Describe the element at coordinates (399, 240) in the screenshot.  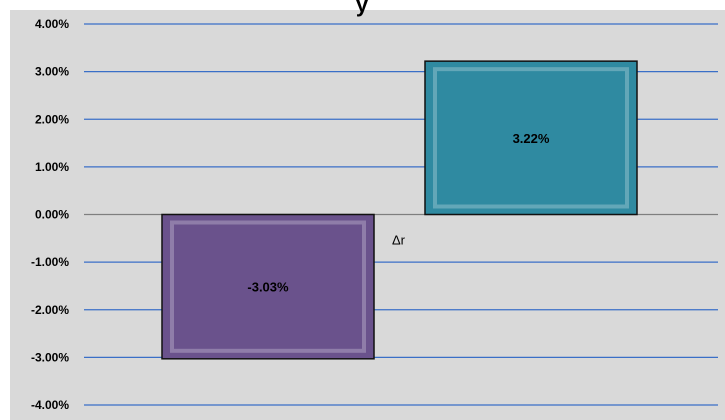
I see `category-annotation: Δr` at that location.